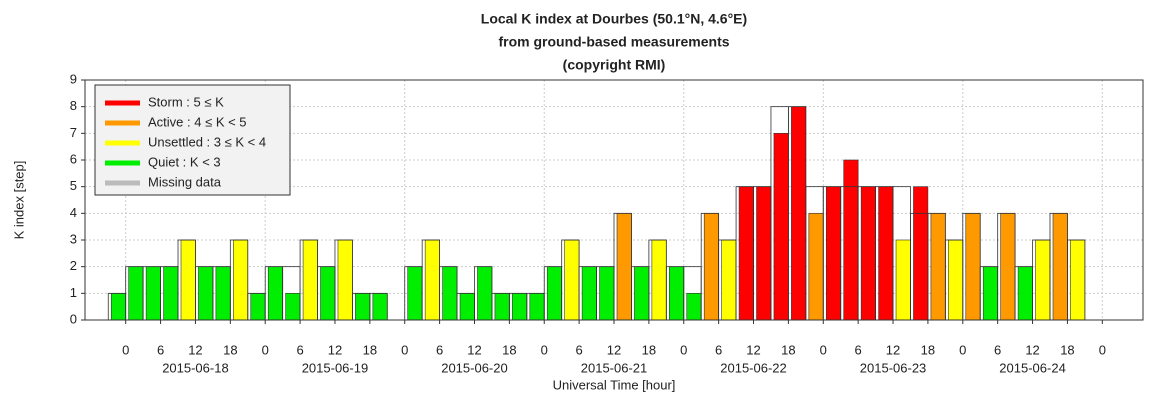  Describe the element at coordinates (73, 238) in the screenshot. I see `y-tick-label: 3` at that location.